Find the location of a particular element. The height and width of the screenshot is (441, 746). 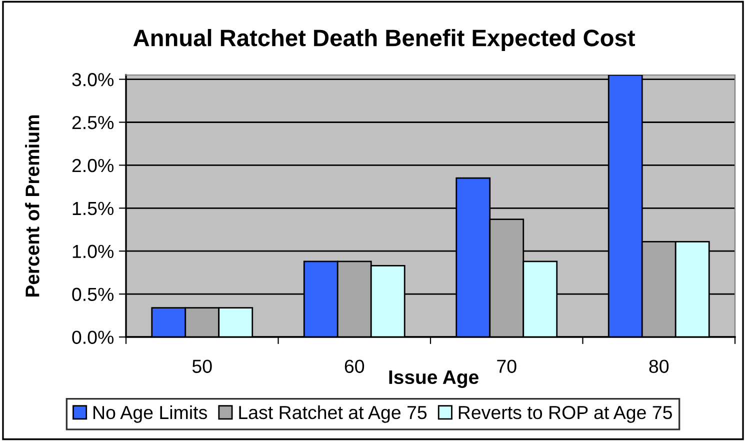

y-tick-label: 0.0% is located at coordinates (93, 337).